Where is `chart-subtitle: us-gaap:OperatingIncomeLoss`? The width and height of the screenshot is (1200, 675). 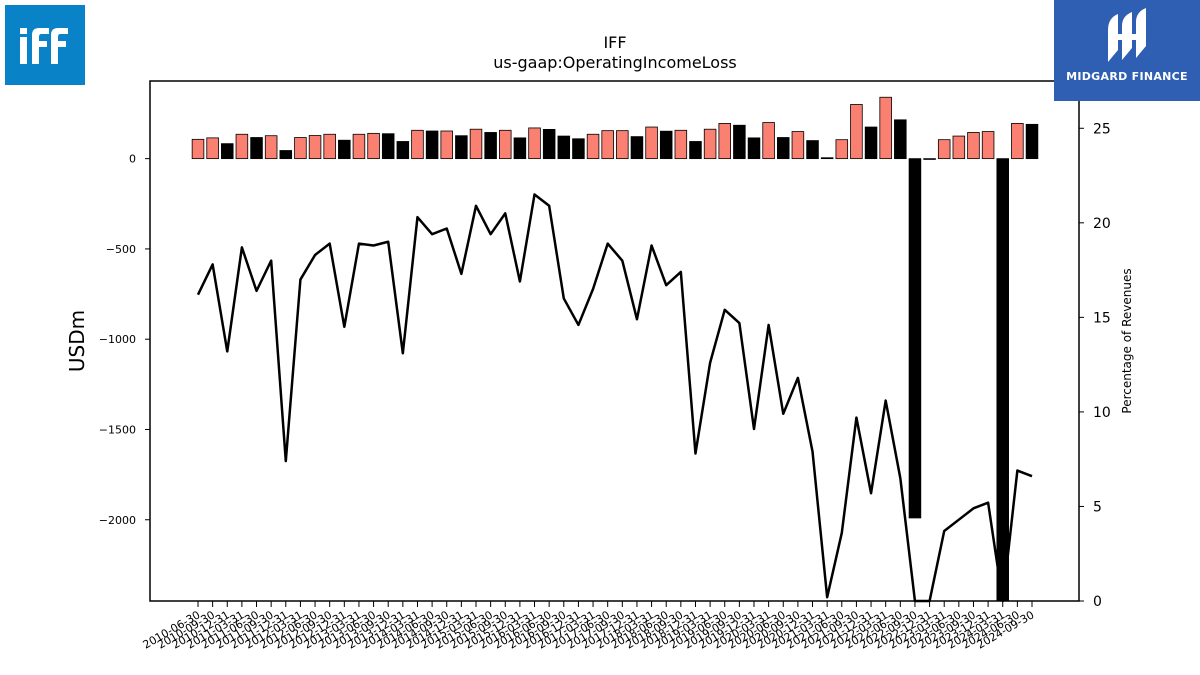 chart-subtitle: us-gaap:OperatingIncomeLoss is located at coordinates (615, 62).